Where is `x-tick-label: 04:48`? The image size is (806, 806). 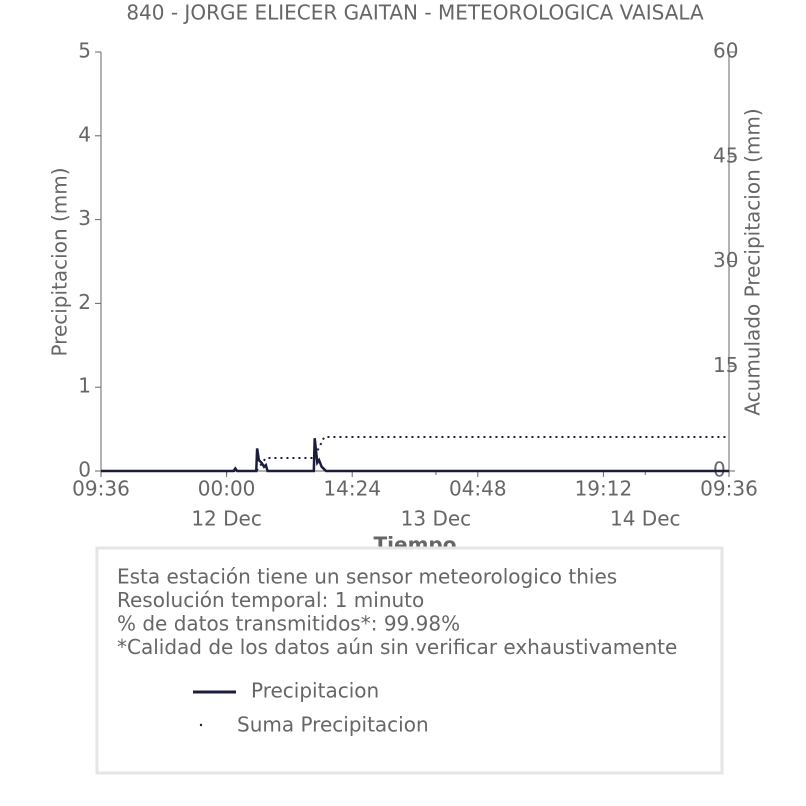
x-tick-label: 04:48 is located at coordinates (478, 489).